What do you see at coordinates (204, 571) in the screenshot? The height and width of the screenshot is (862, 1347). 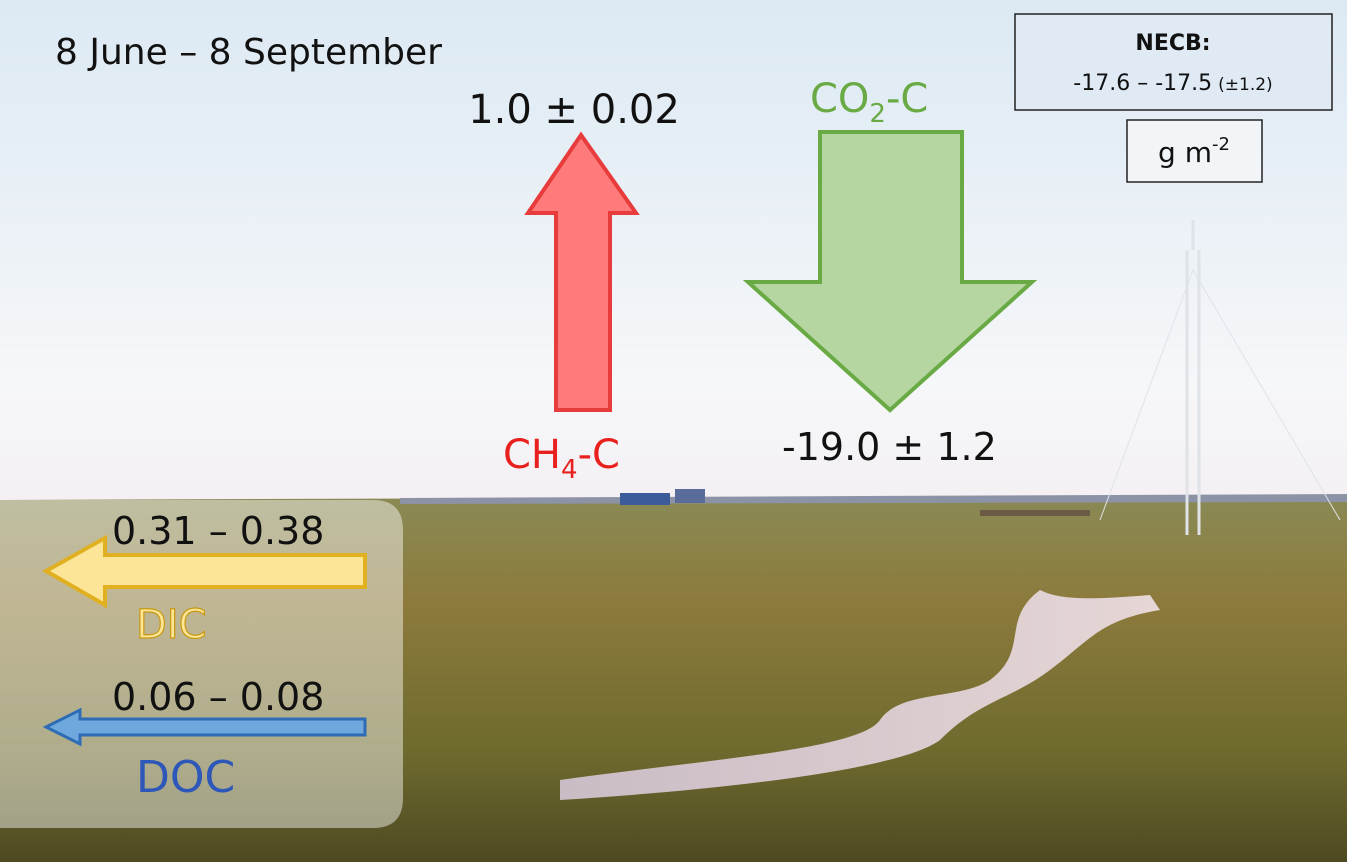 I see `dic-arrow` at bounding box center [204, 571].